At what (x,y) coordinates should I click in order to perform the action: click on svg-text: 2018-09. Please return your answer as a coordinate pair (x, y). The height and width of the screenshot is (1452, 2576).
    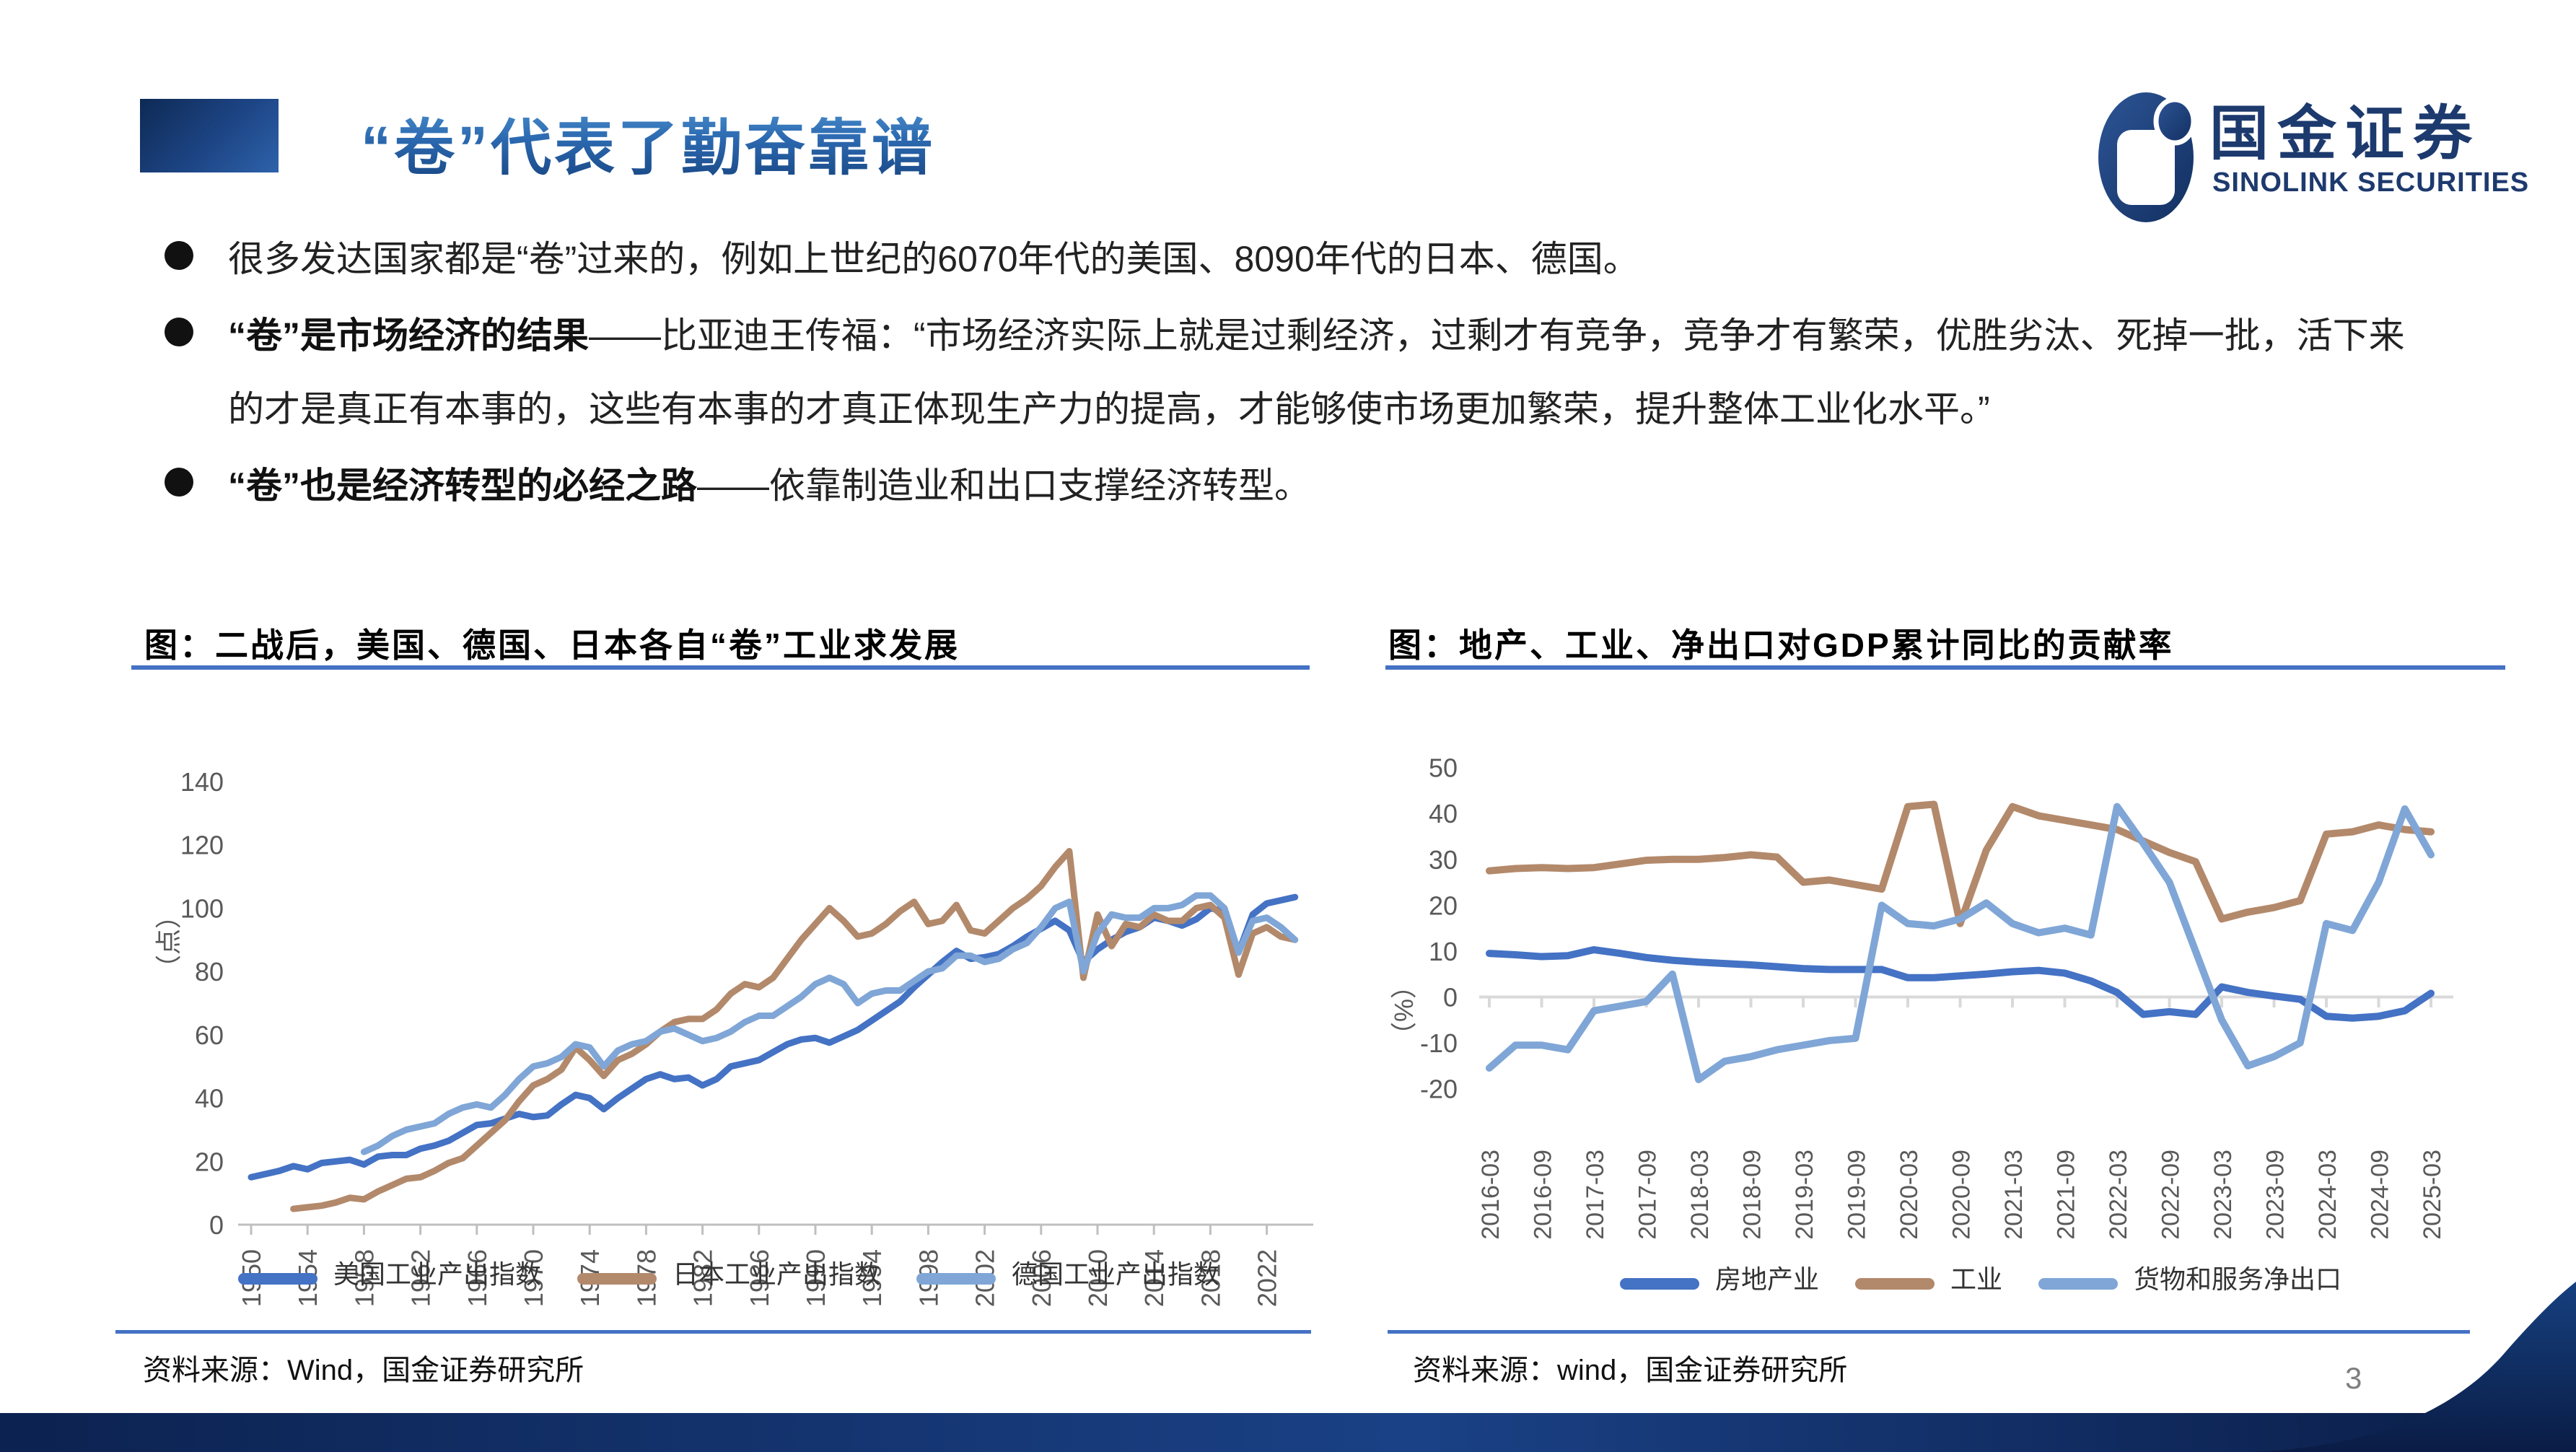
    Looking at the image, I should click on (1753, 1195).